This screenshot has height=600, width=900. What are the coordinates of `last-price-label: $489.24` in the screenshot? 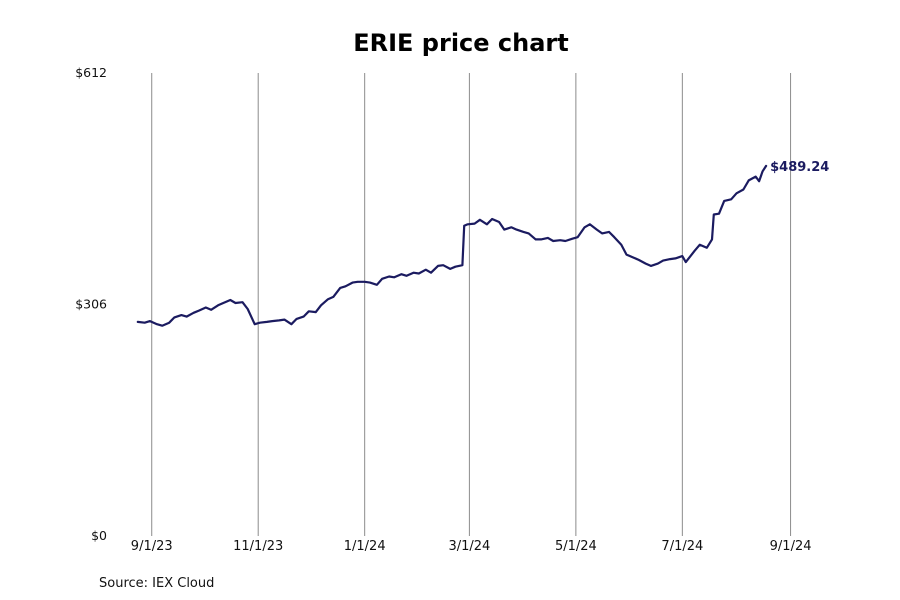 It's located at (799, 167).